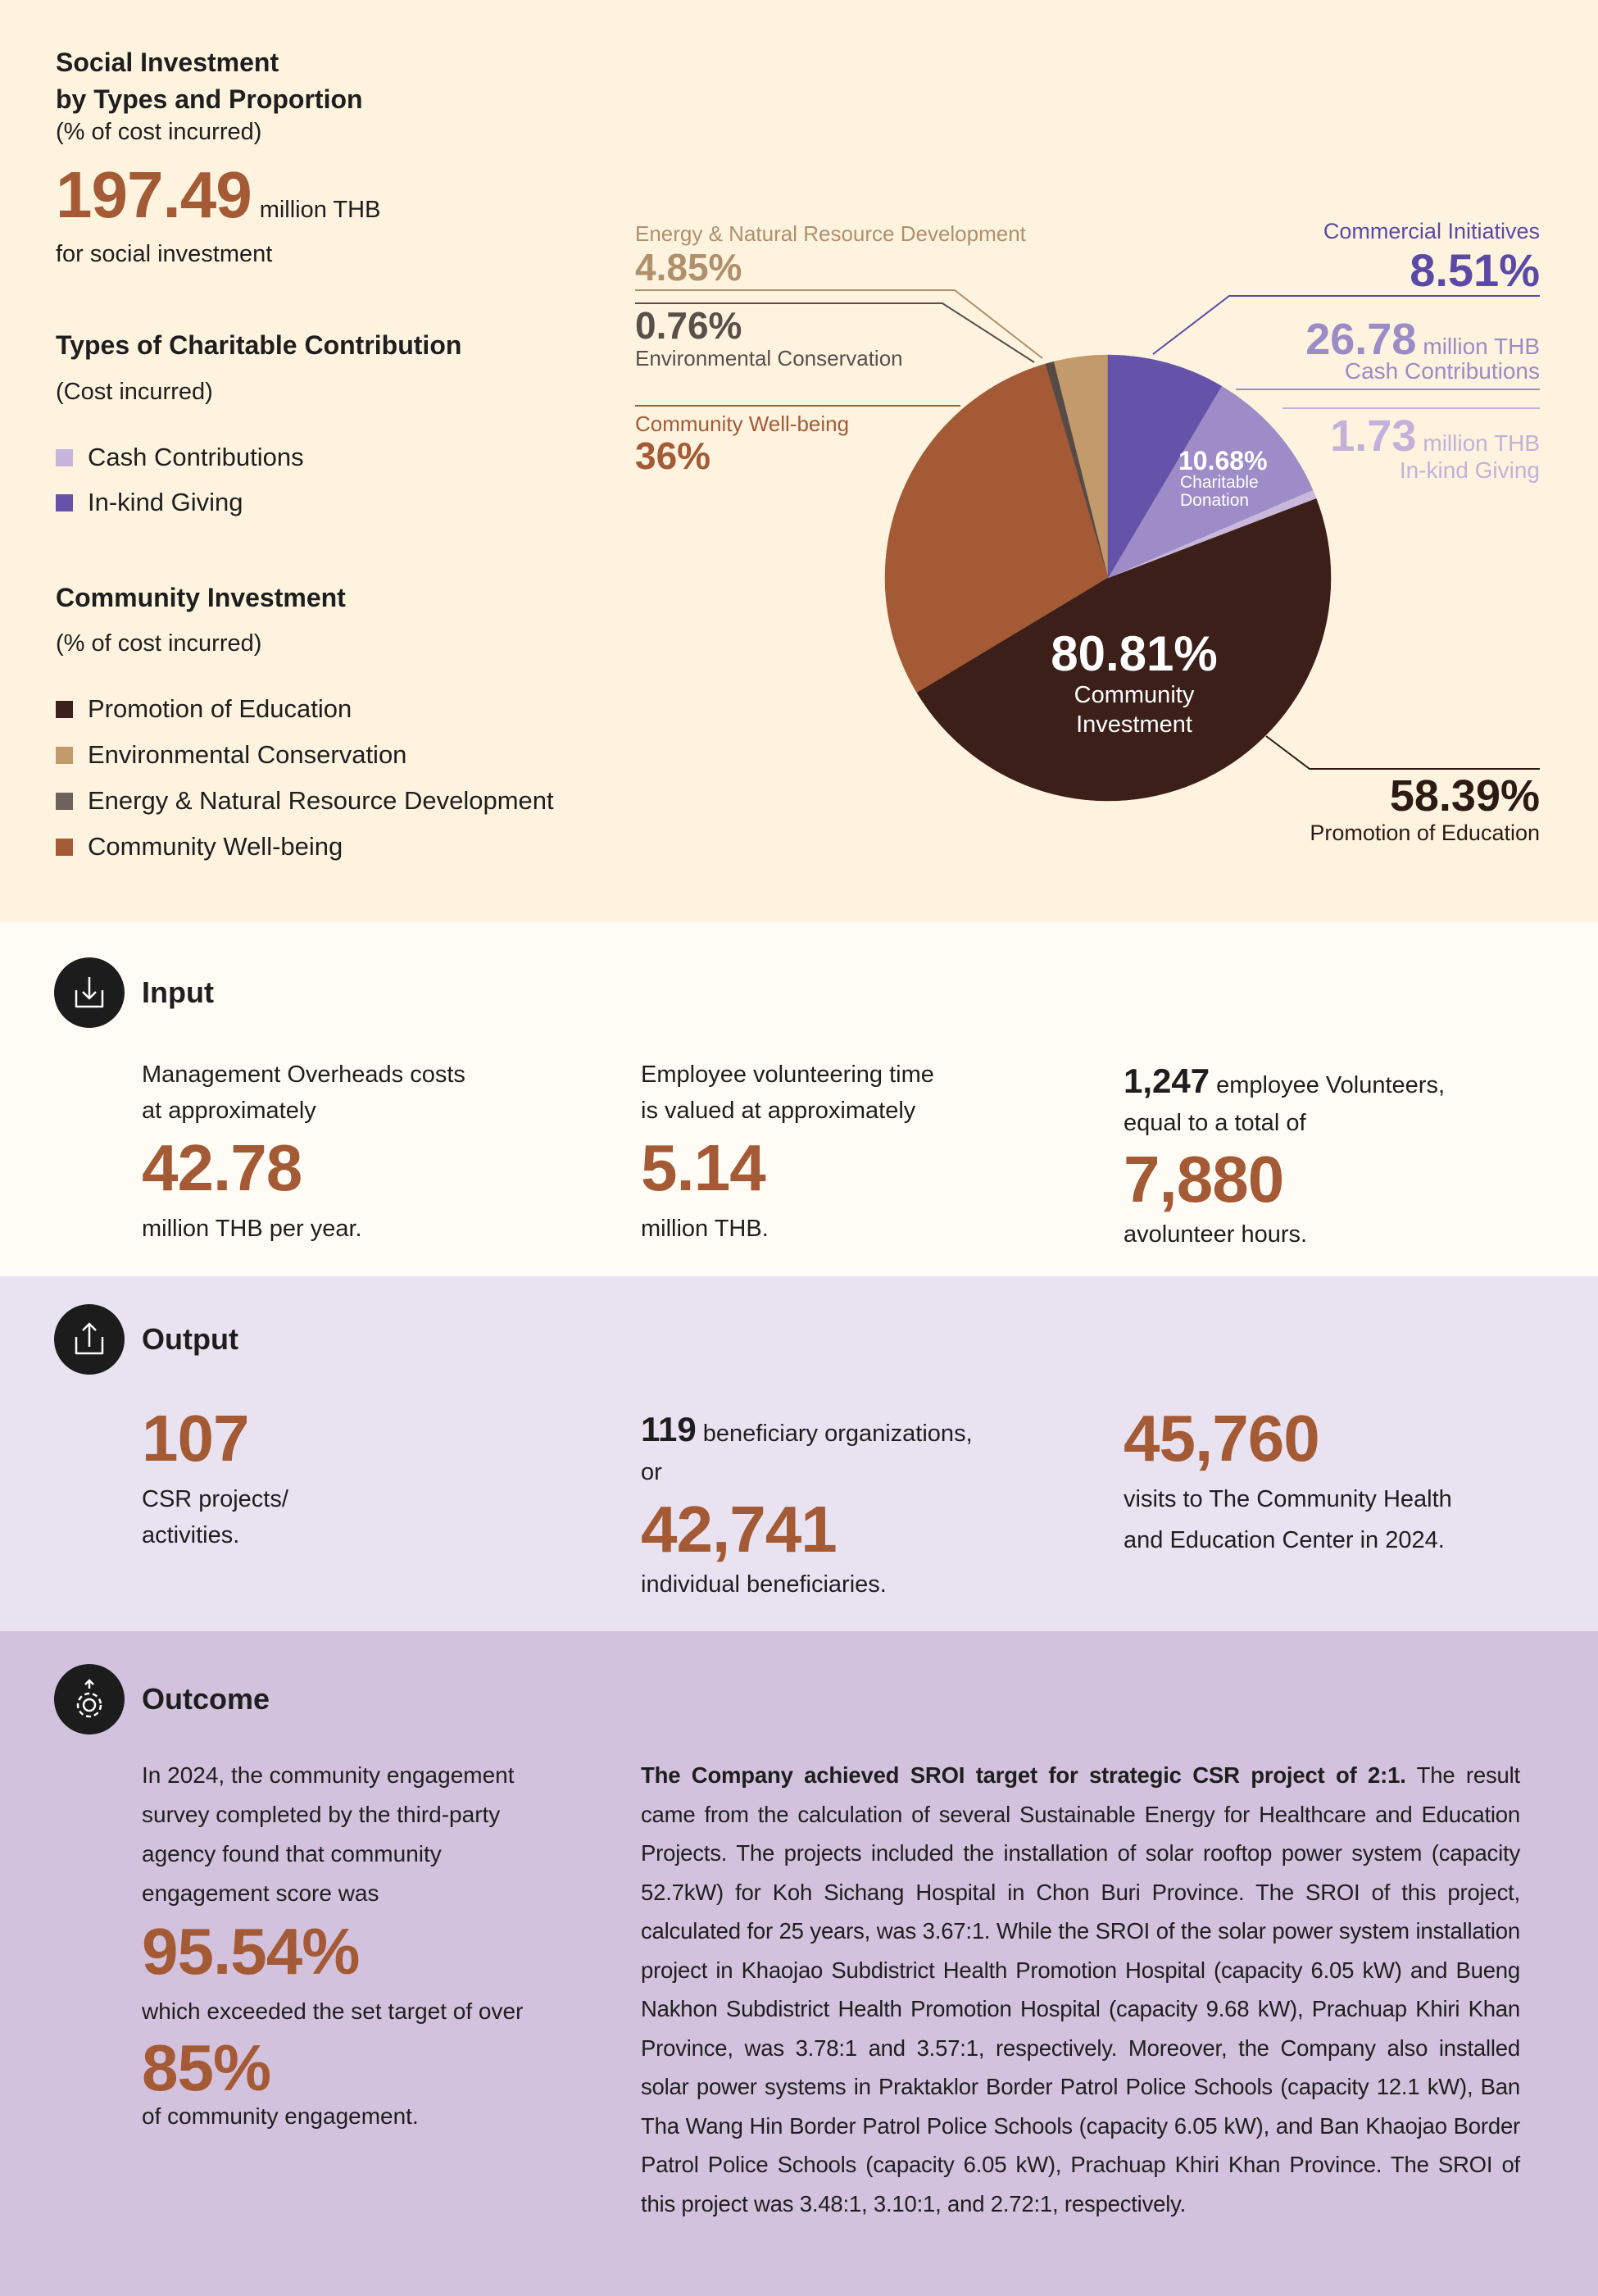 The width and height of the screenshot is (1598, 2296). I want to click on slice-label: Charitable Donation, so click(1219, 492).